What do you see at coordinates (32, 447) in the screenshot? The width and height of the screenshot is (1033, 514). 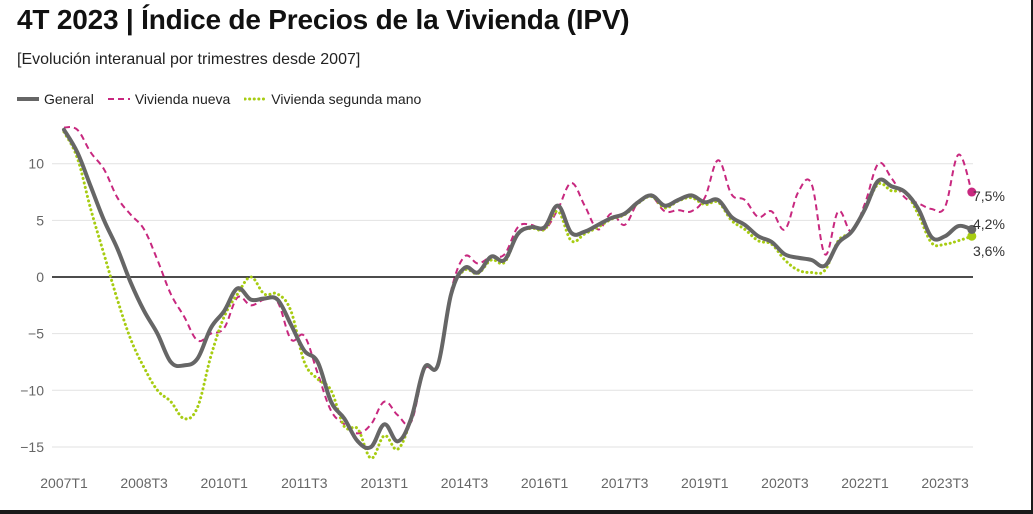 I see `y-tick-label: −15` at bounding box center [32, 447].